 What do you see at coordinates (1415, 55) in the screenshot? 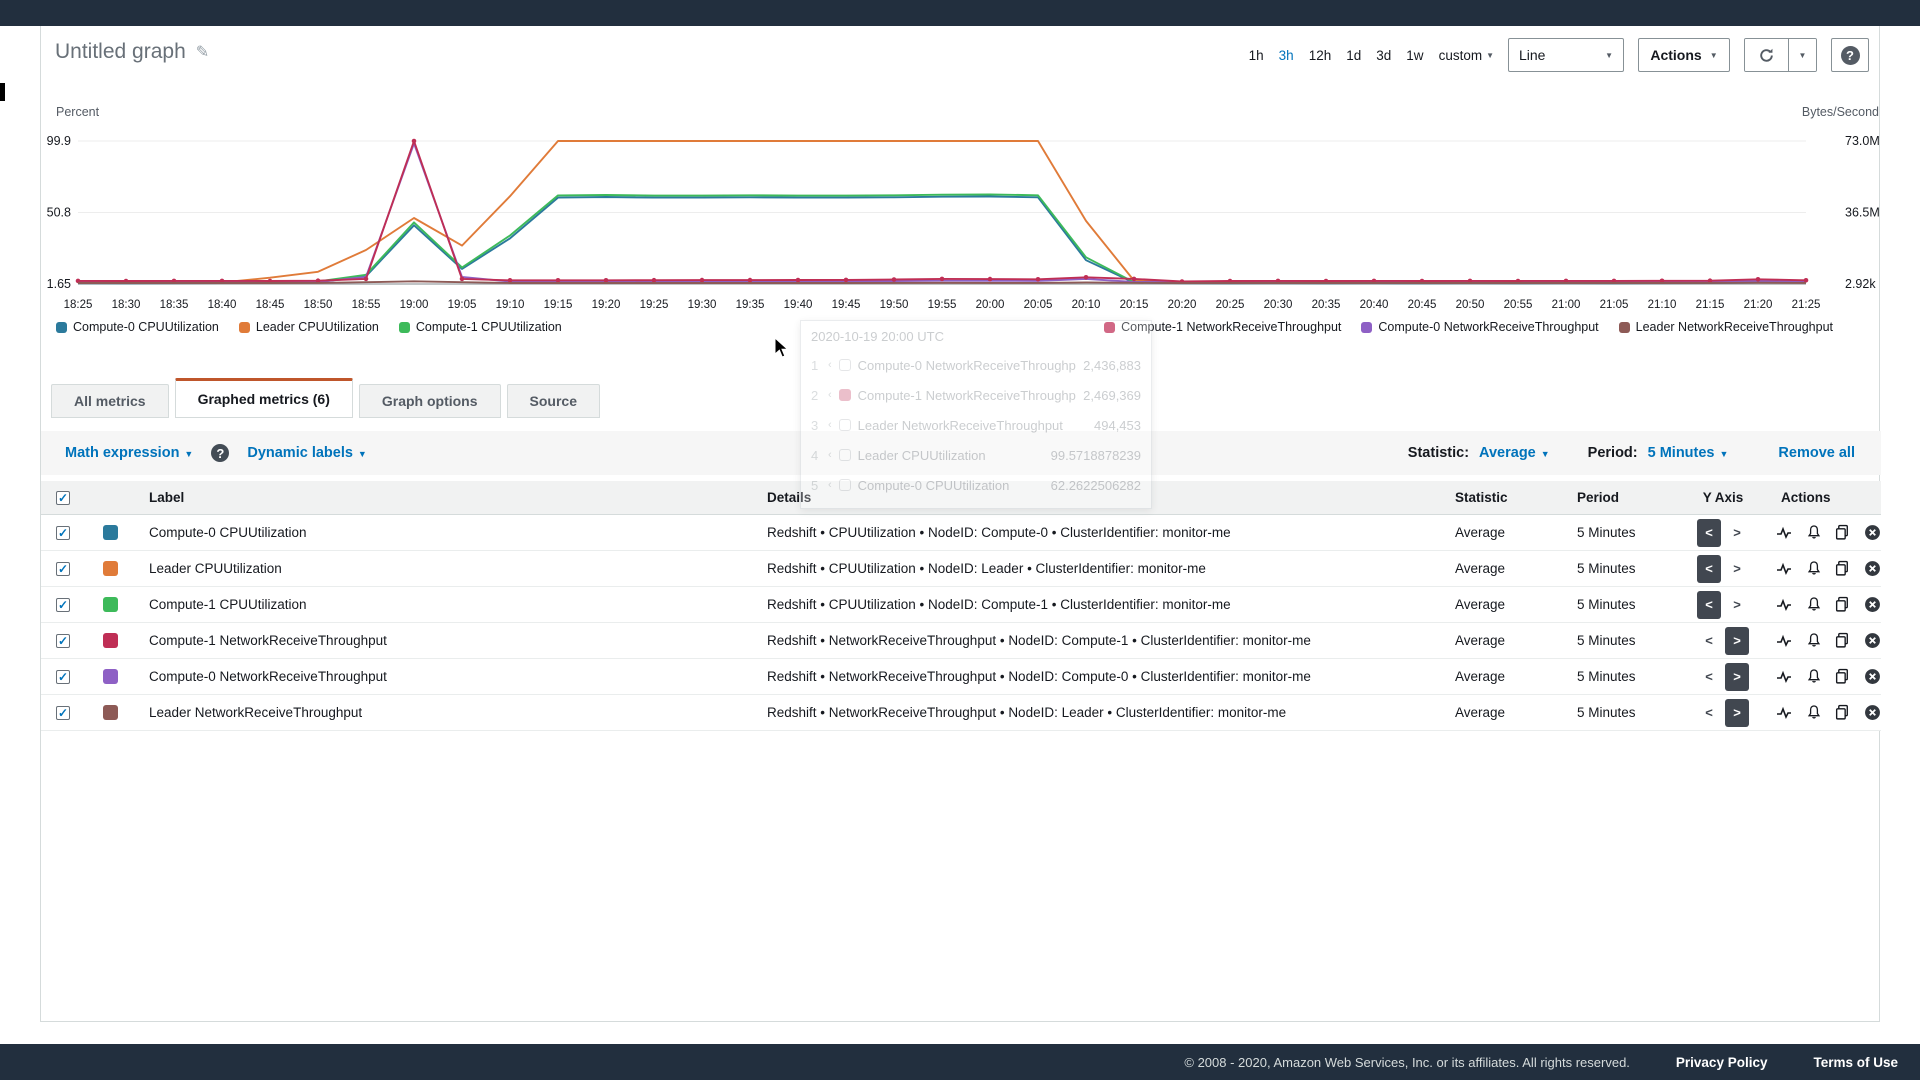
I see `time-range-1w: 1w` at bounding box center [1415, 55].